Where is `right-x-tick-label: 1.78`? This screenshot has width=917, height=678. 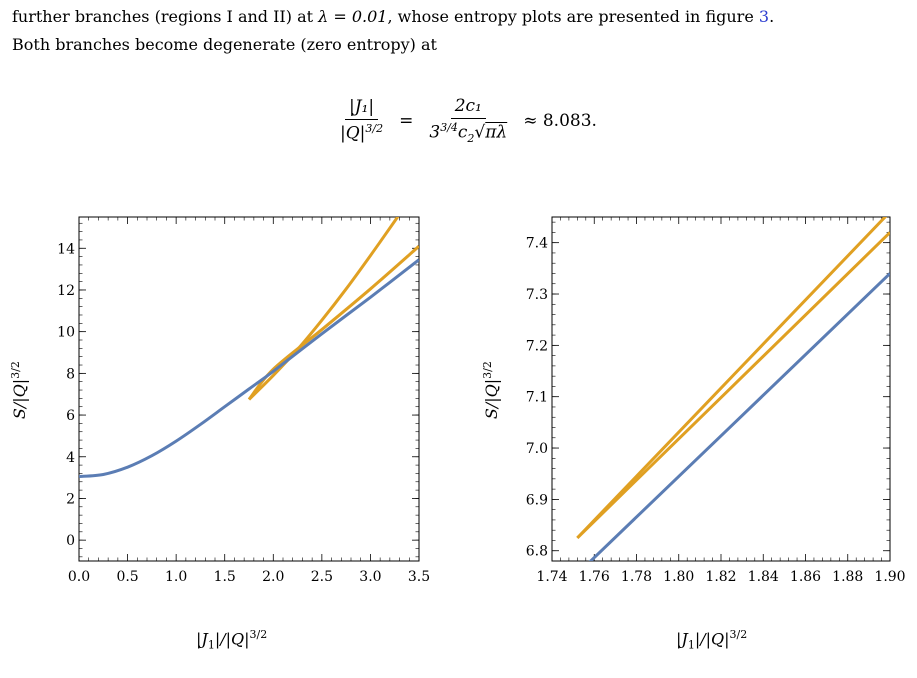 right-x-tick-label: 1.78 is located at coordinates (636, 577).